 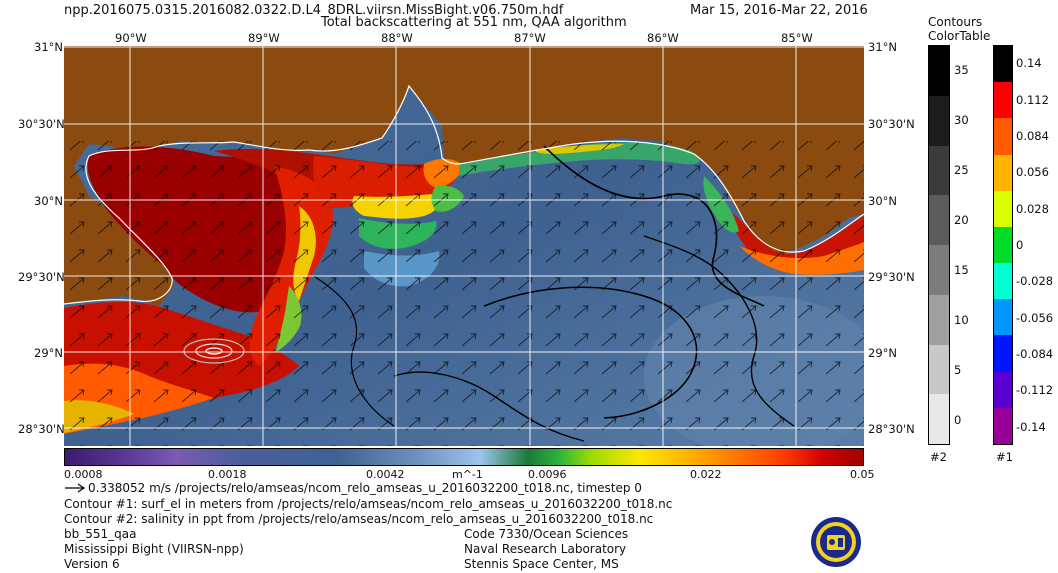 I want to click on lat-label-left: 29°N, so click(x=48, y=353).